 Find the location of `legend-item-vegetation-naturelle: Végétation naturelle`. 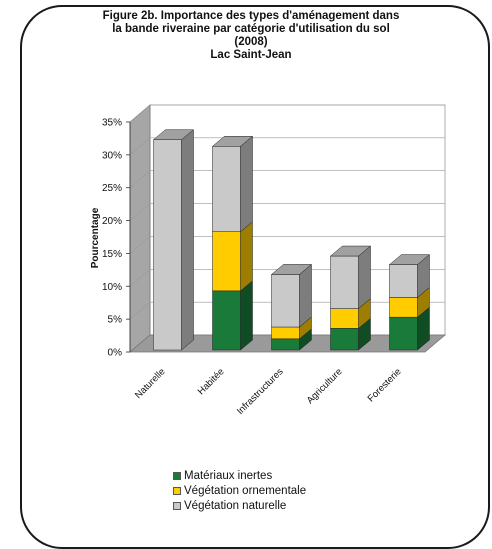

legend-item-vegetation-naturelle: Végétation naturelle is located at coordinates (239, 505).